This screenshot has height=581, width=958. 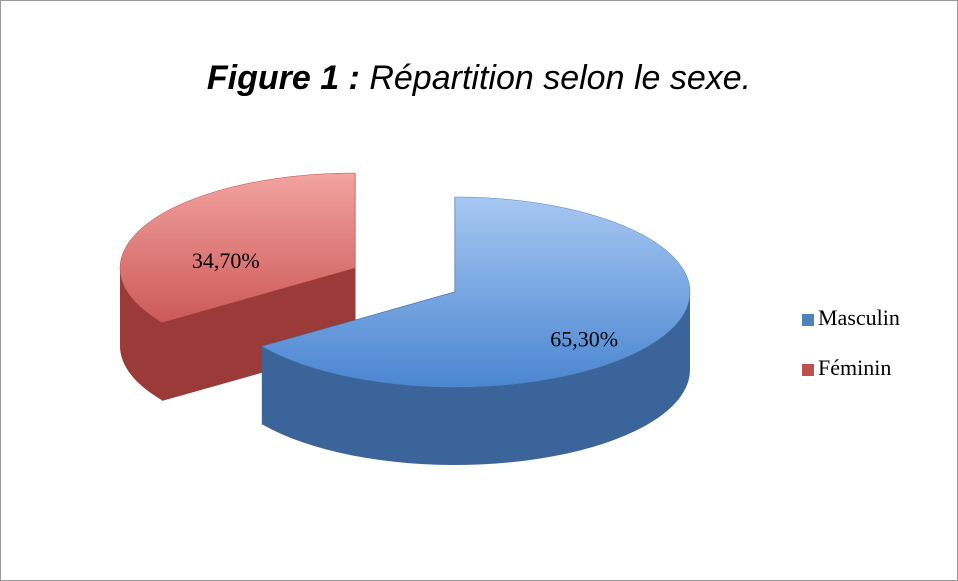 I want to click on legend-label: Féminin, so click(x=854, y=367).